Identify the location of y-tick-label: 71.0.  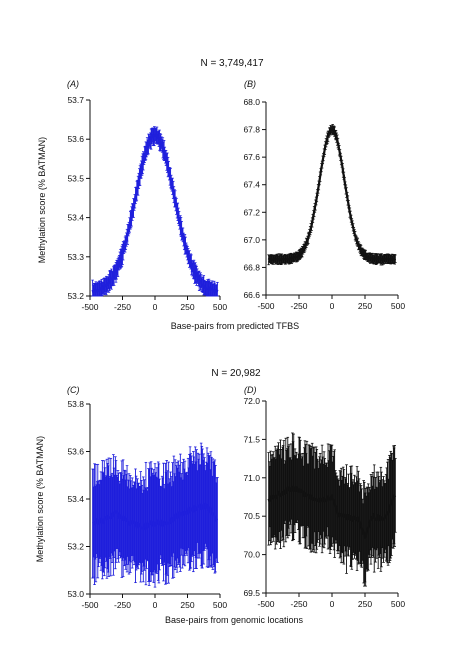
(251, 478).